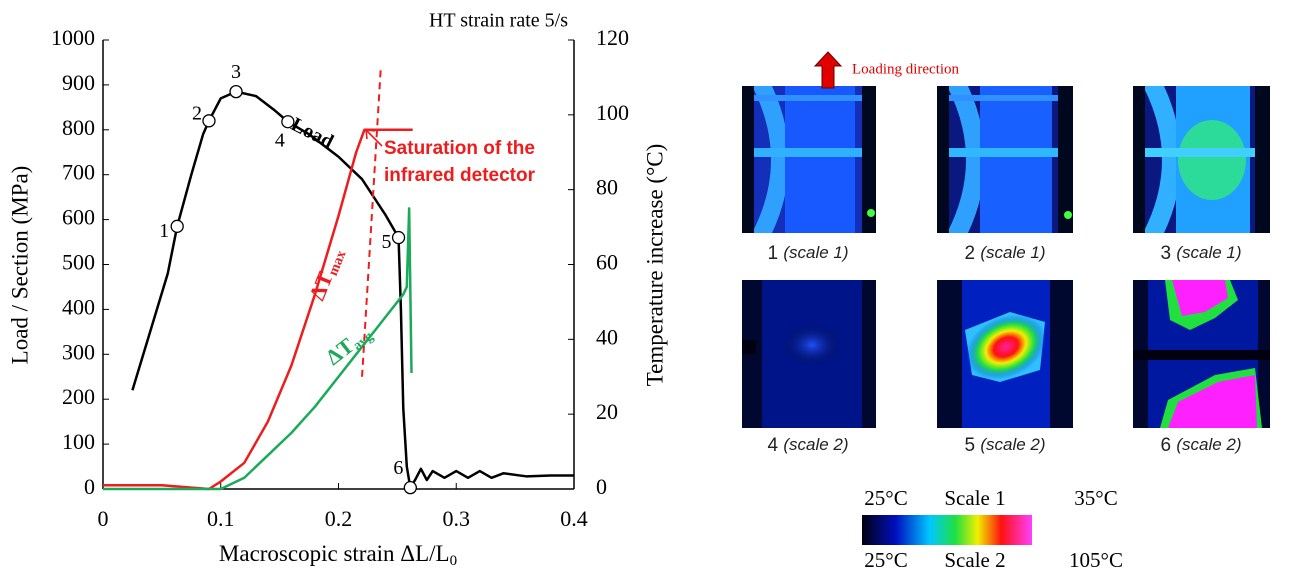 Image resolution: width=1308 pixels, height=578 pixels. Describe the element at coordinates (607, 187) in the screenshot. I see `y2-tick-label: 80` at that location.